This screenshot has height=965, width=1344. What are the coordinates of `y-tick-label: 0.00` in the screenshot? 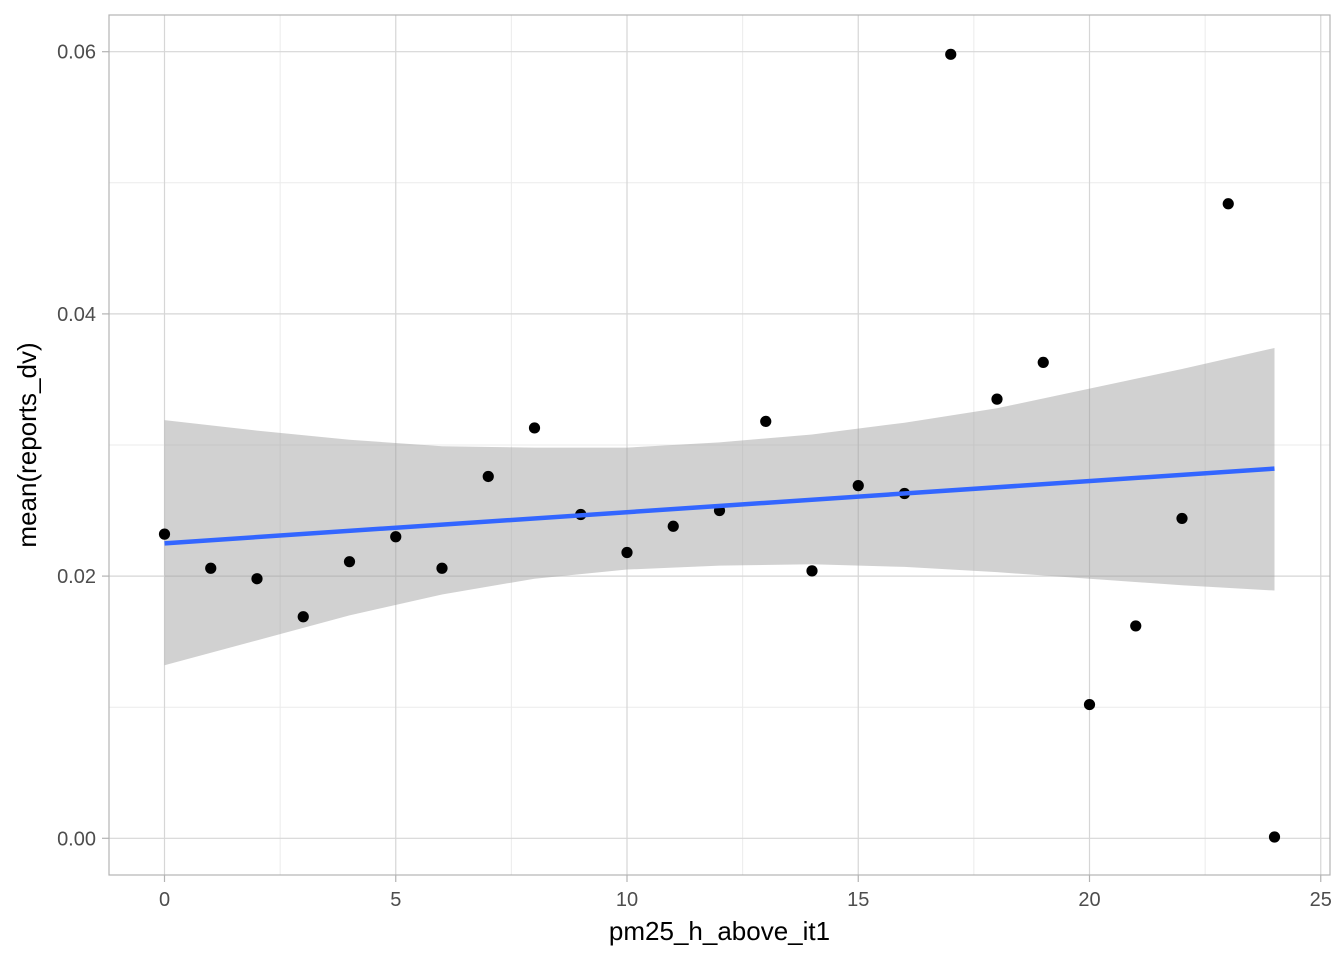 It's located at (76, 839).